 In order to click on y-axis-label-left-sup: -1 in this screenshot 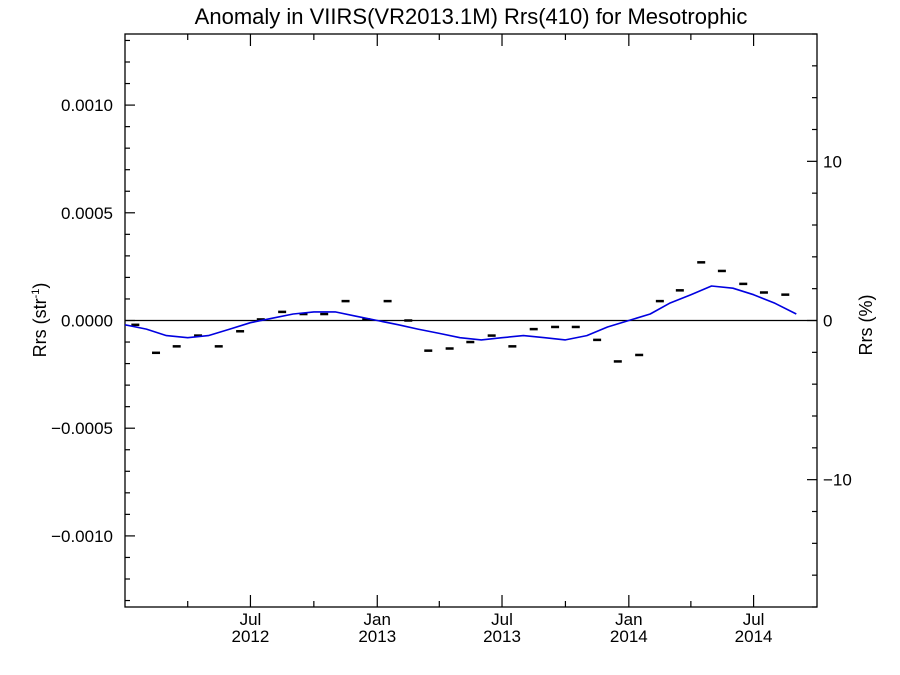, I will do `click(36, 294)`.